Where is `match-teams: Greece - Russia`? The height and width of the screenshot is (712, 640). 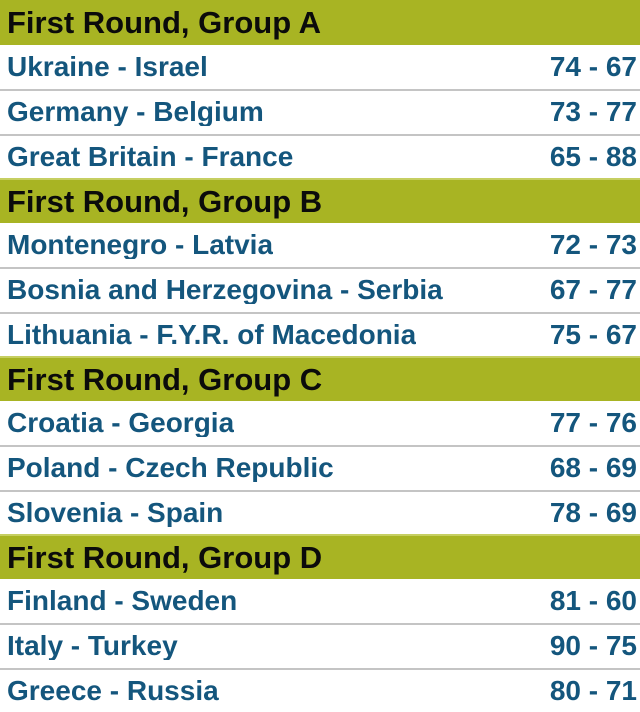 match-teams: Greece - Russia is located at coordinates (113, 690).